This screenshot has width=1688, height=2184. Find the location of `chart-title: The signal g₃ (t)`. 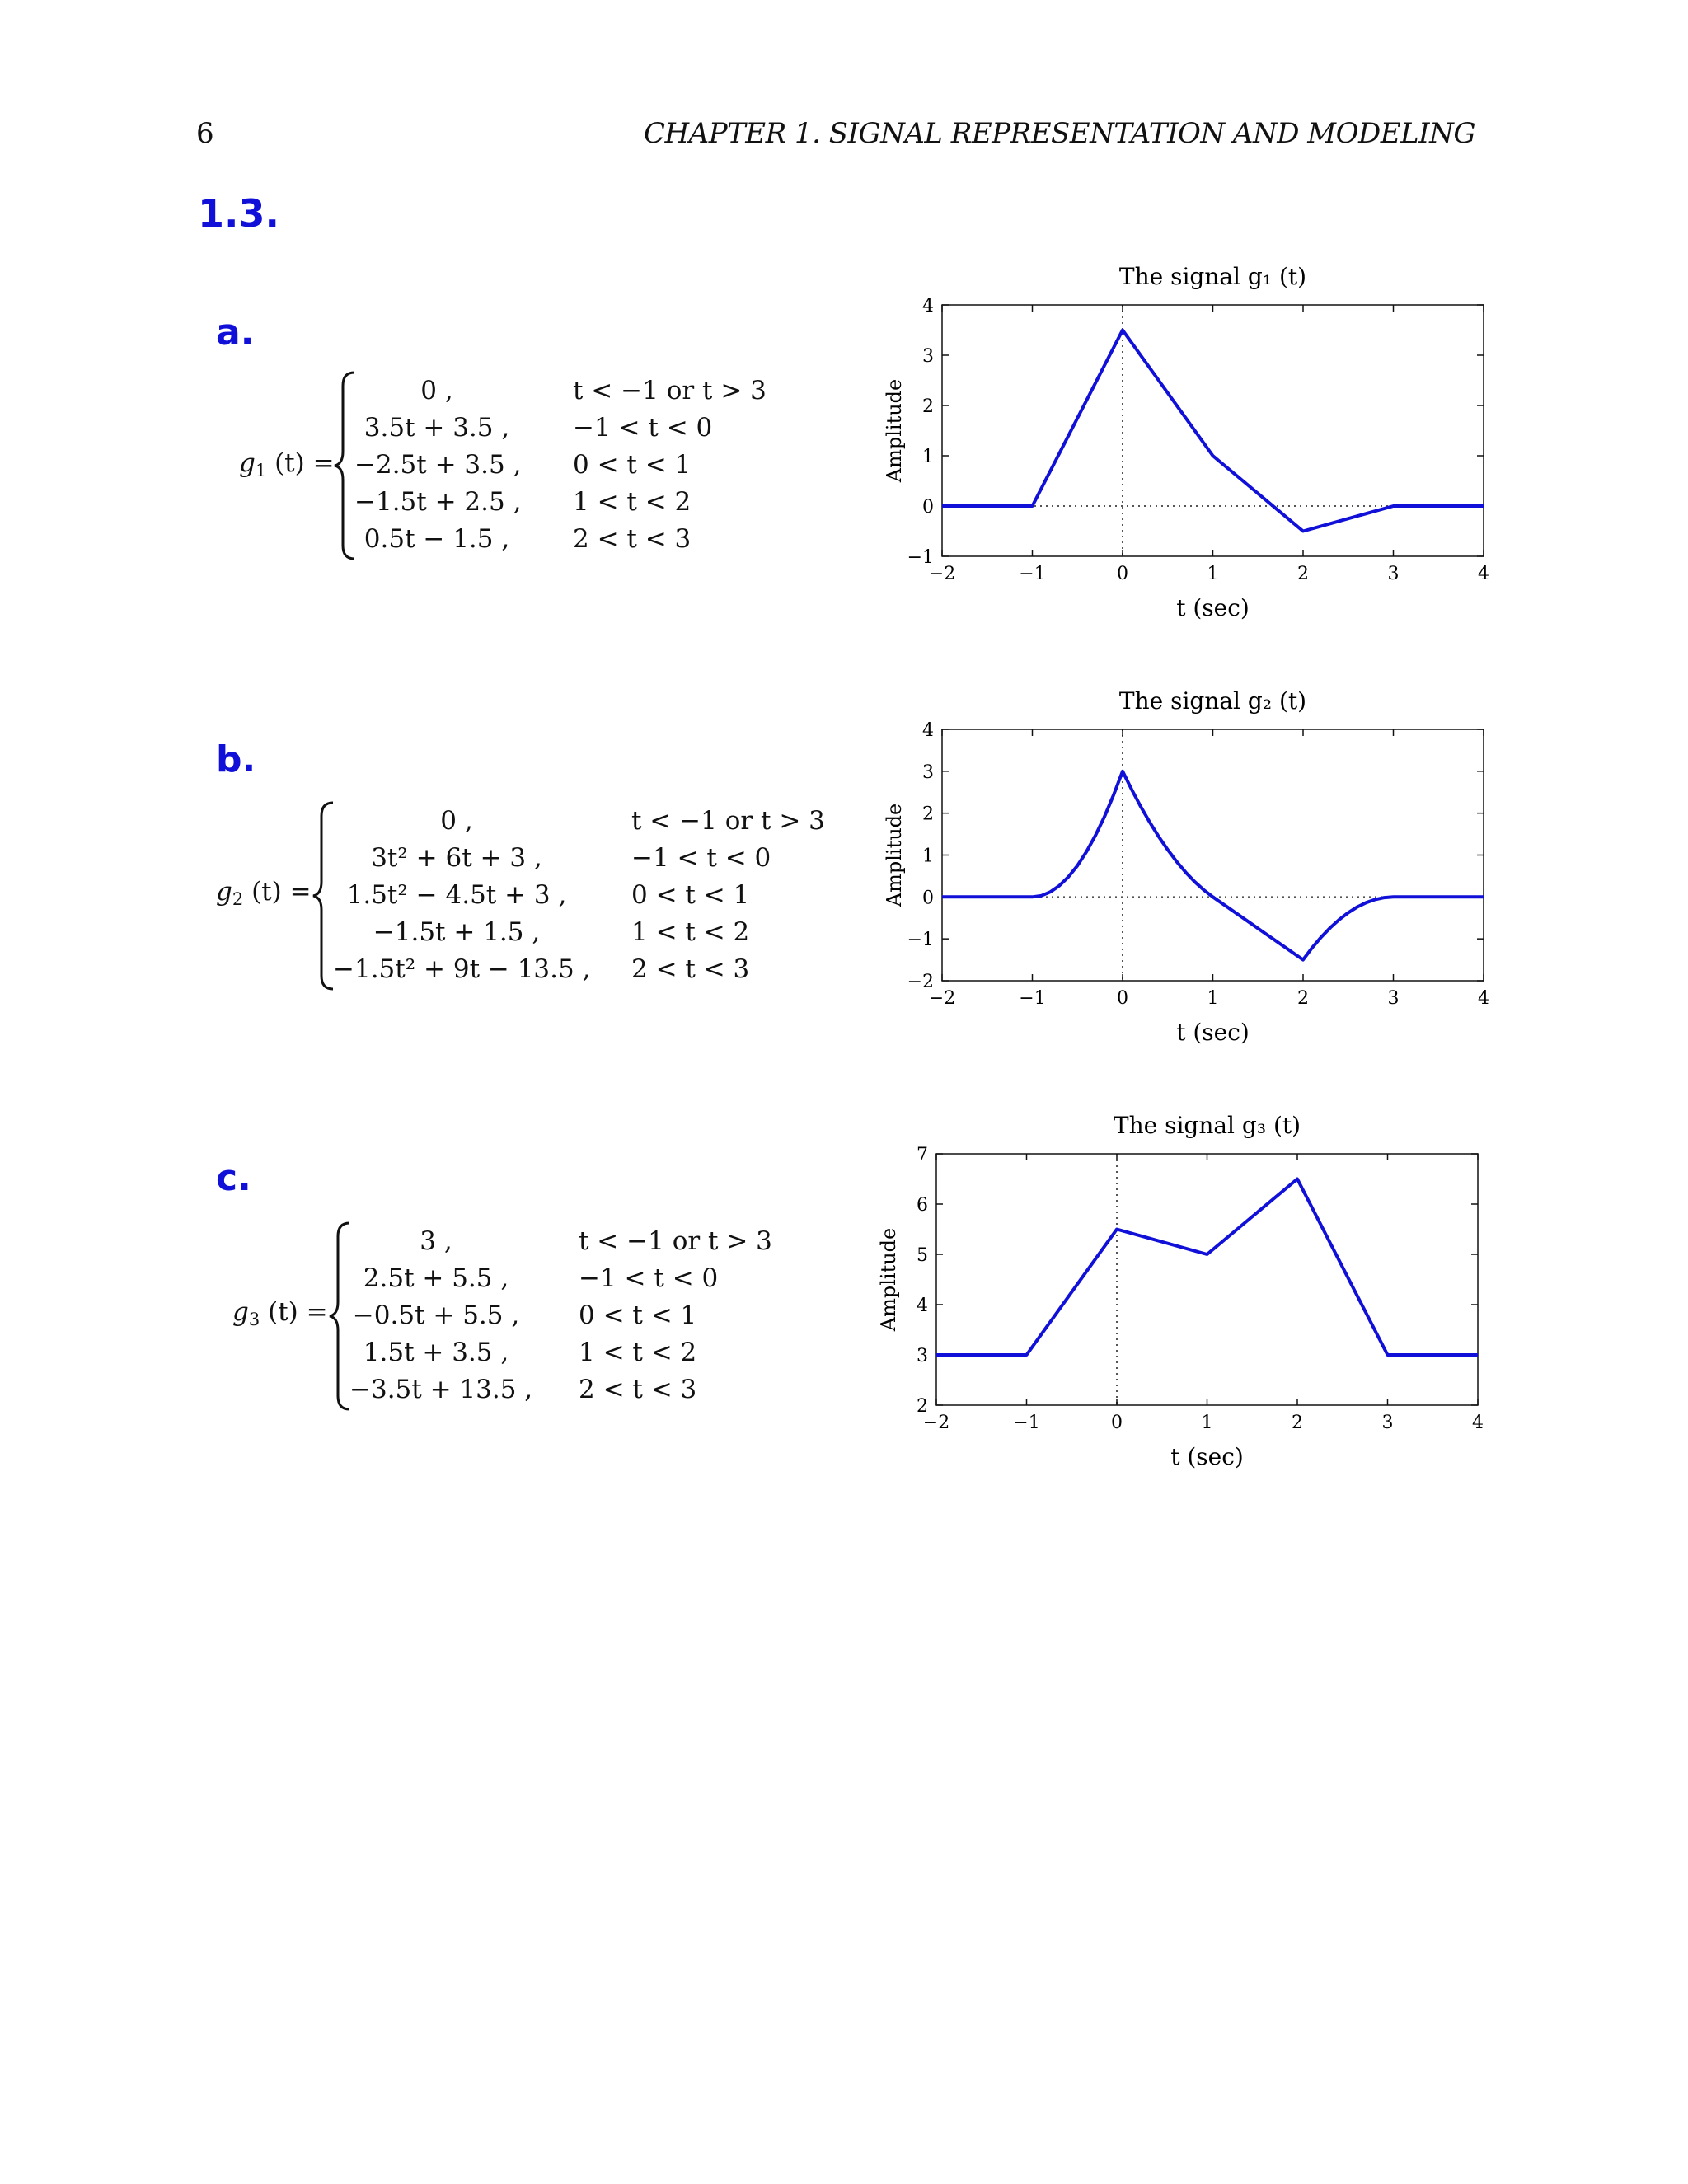

chart-title: The signal g₃ (t) is located at coordinates (1207, 1125).